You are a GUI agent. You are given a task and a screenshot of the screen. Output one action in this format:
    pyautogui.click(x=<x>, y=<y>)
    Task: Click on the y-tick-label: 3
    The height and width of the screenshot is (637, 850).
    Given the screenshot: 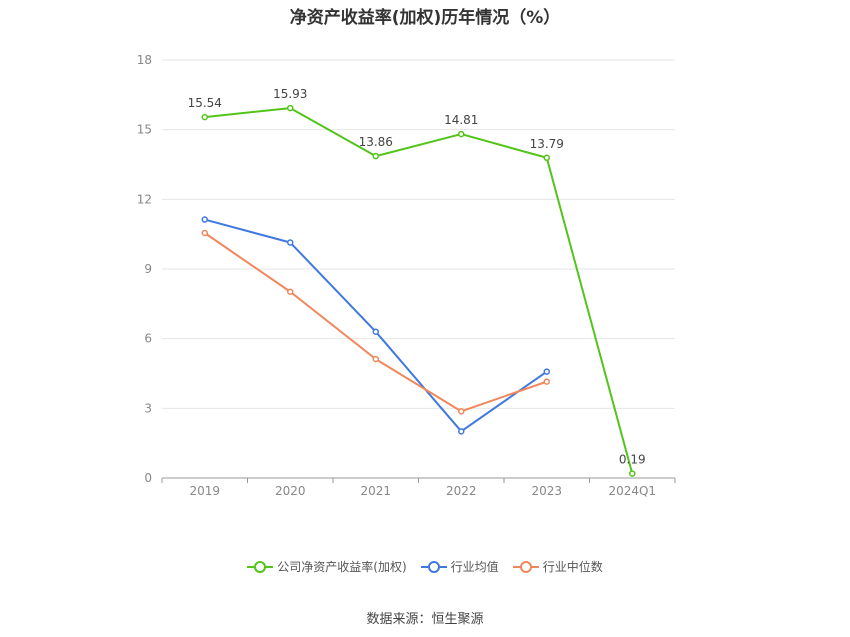 What is the action you would take?
    pyautogui.click(x=148, y=408)
    